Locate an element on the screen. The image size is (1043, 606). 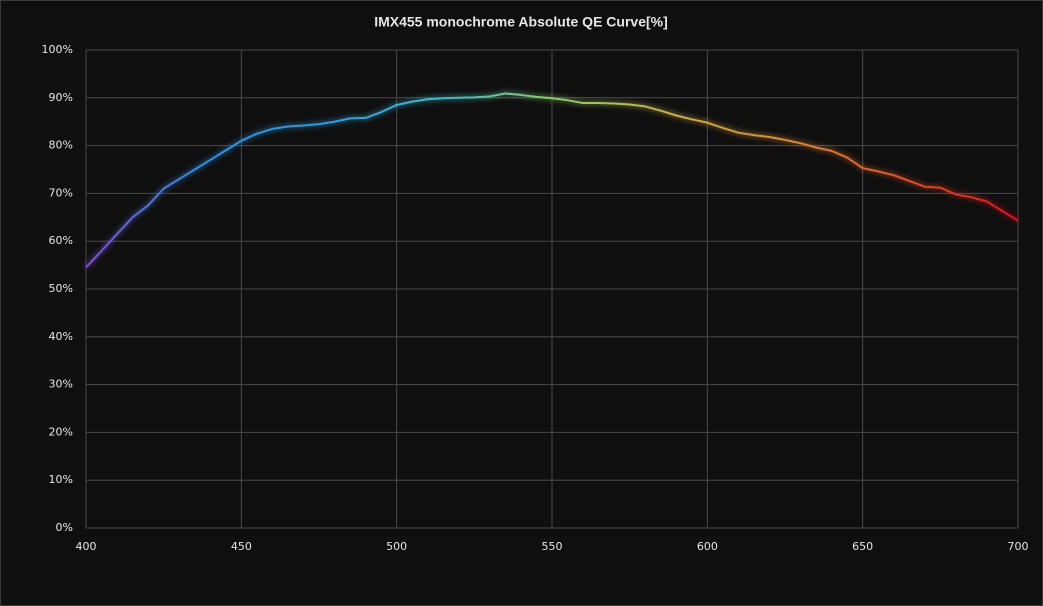
x-tick-label: 550 is located at coordinates (552, 546).